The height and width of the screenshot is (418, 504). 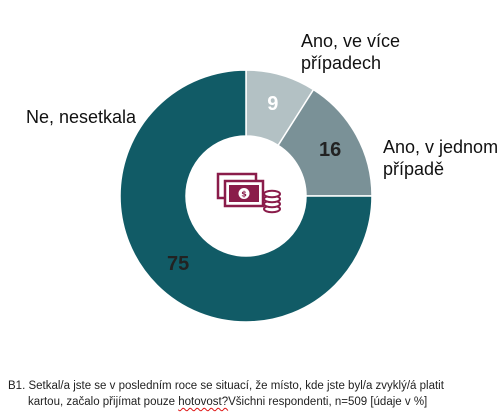 I want to click on category-label-line: Ne, nesetkala, so click(x=81, y=117).